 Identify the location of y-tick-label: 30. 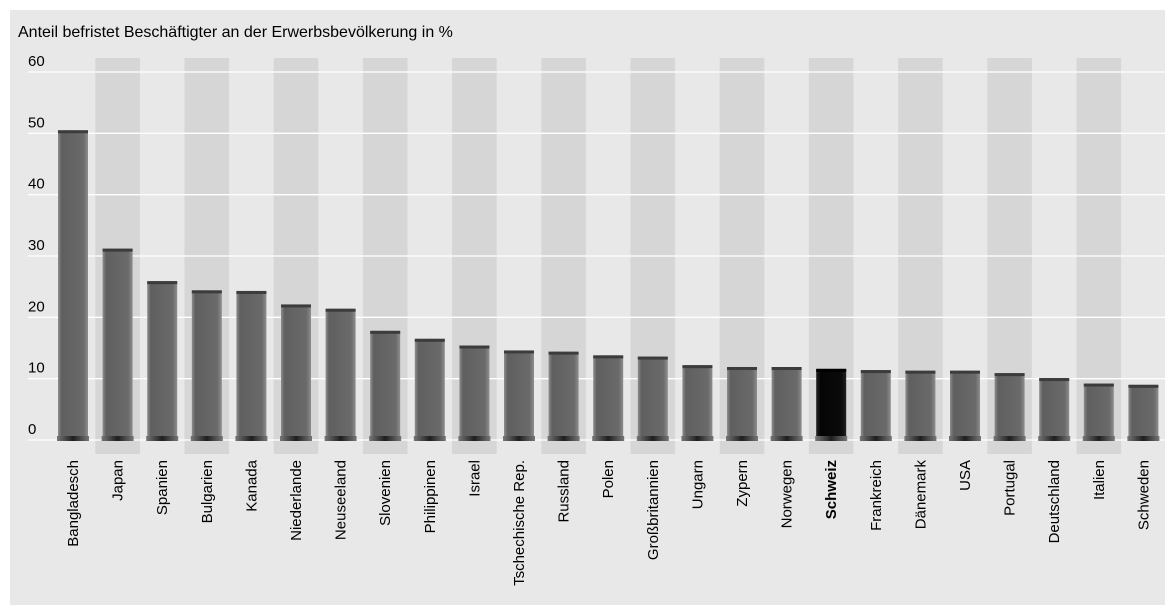
(36, 245).